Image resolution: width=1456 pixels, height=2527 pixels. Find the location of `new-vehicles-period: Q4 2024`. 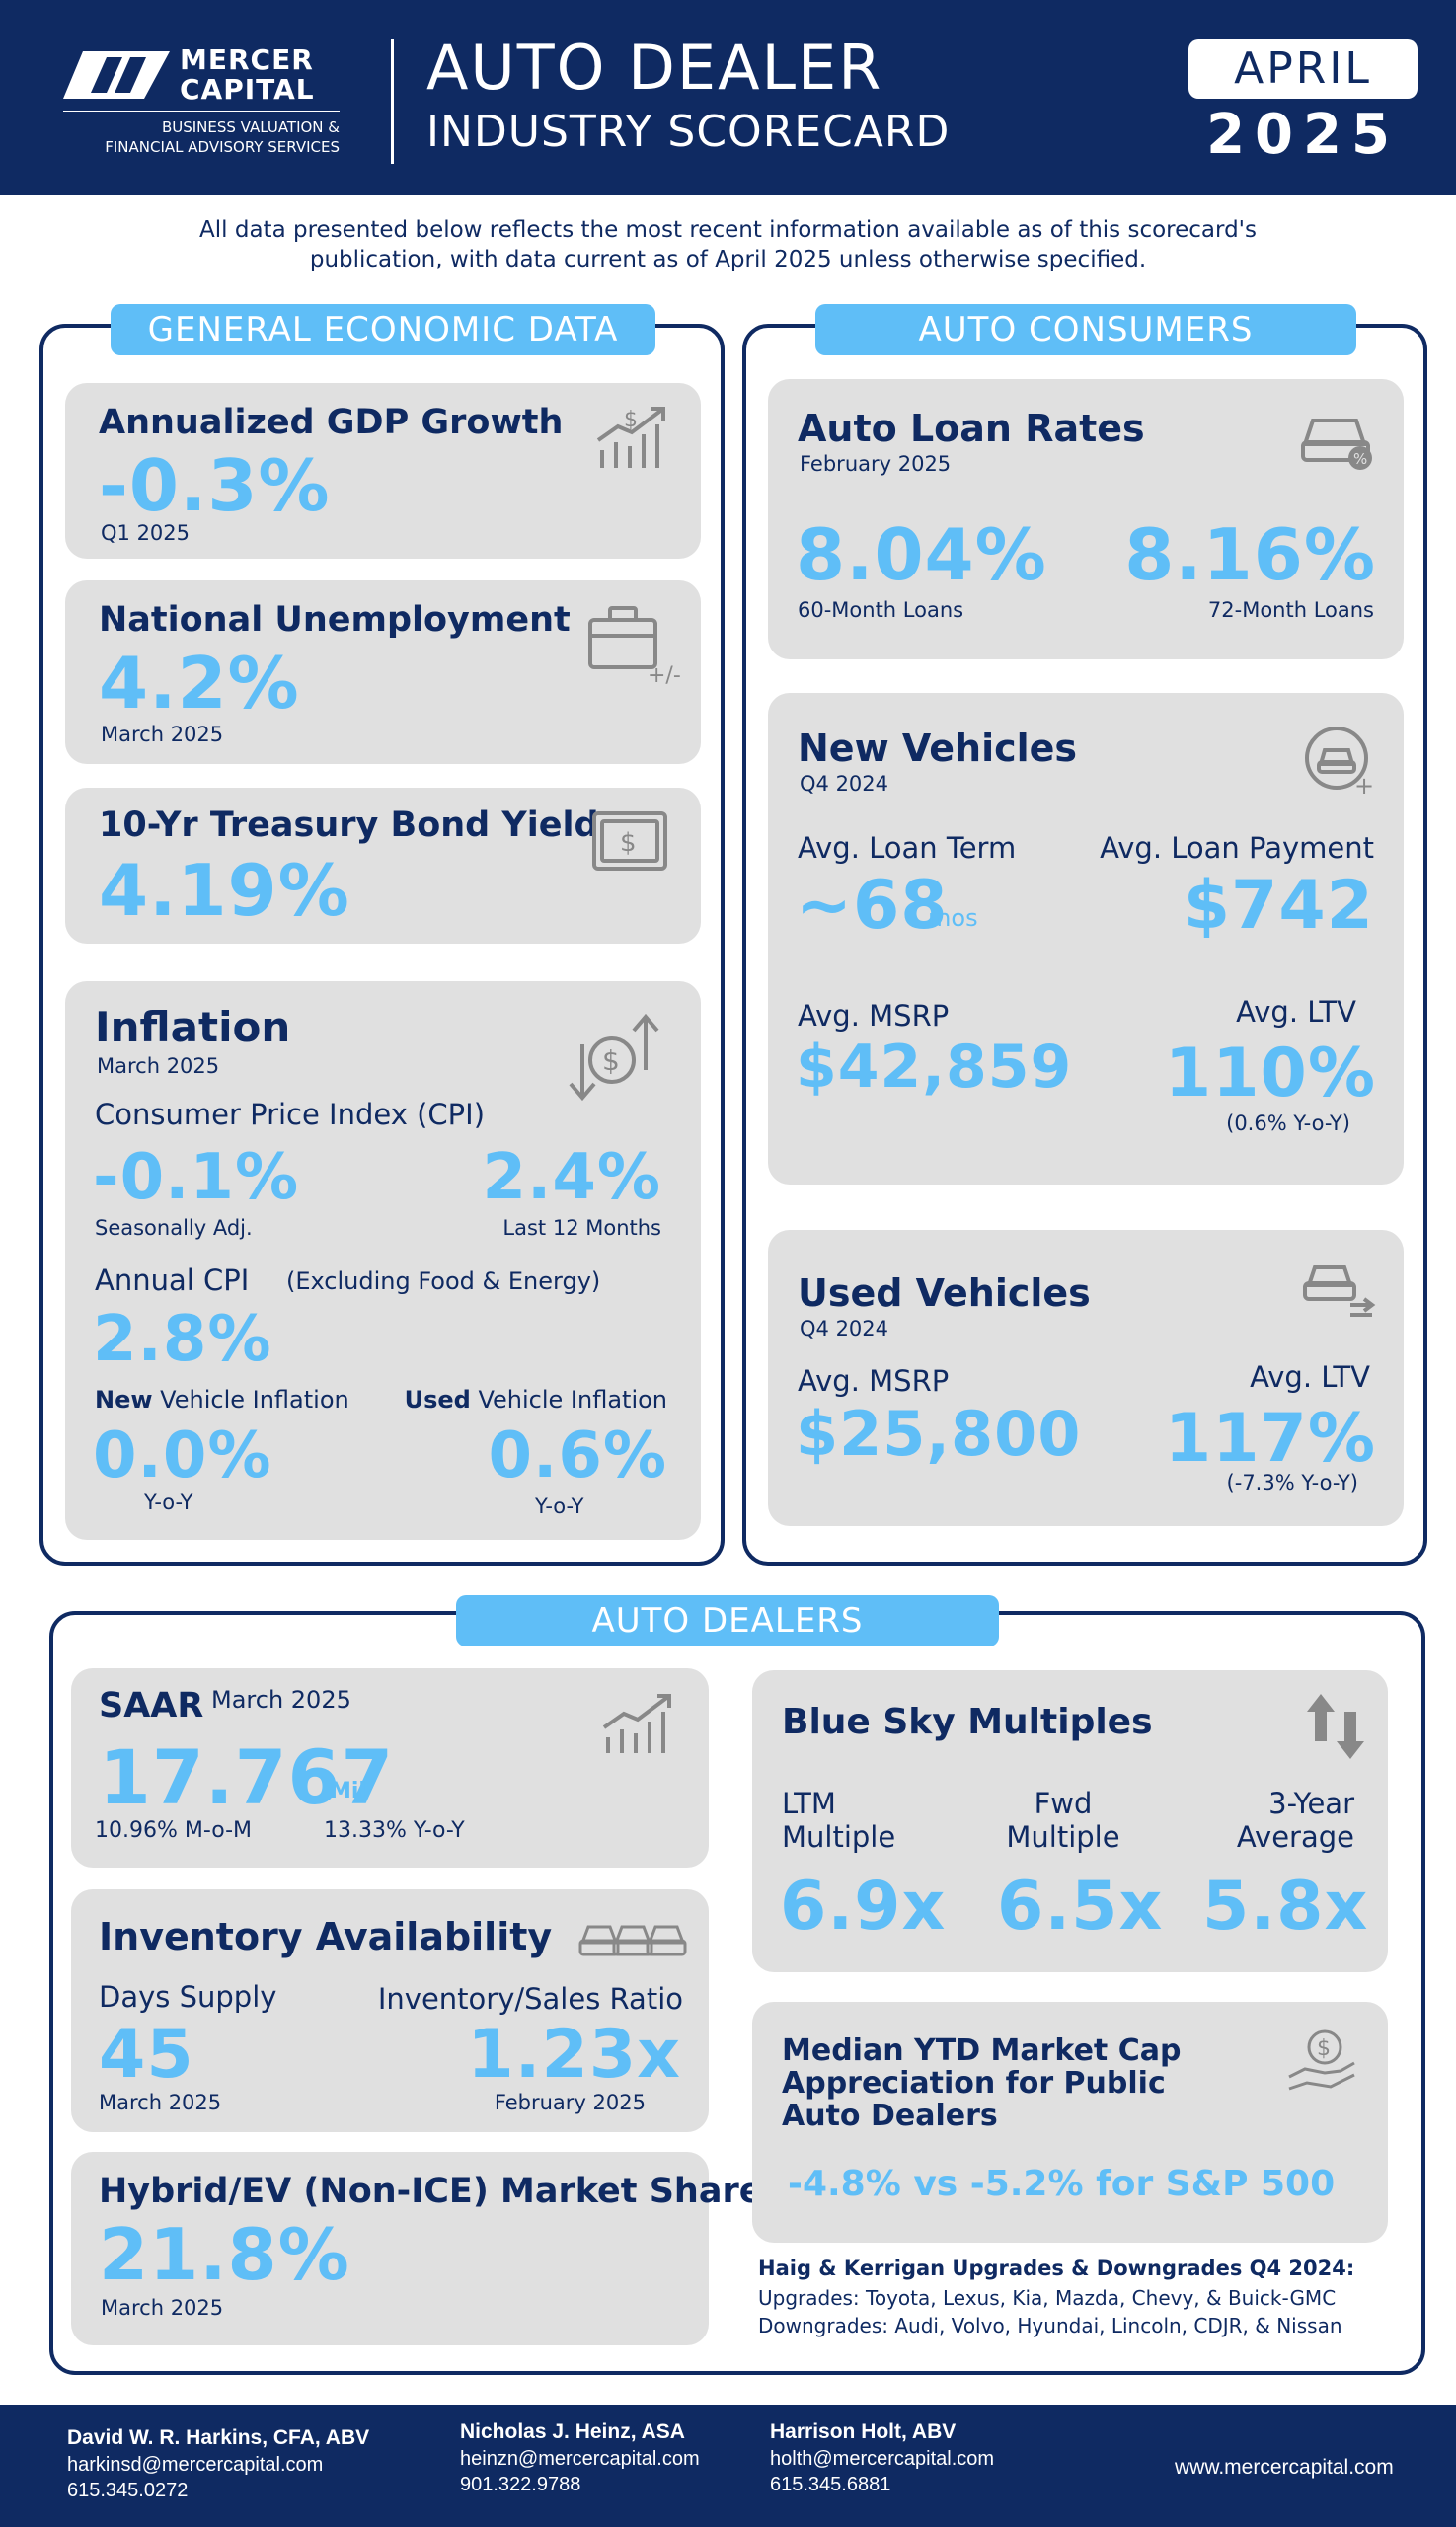

new-vehicles-period: Q4 2024 is located at coordinates (844, 784).